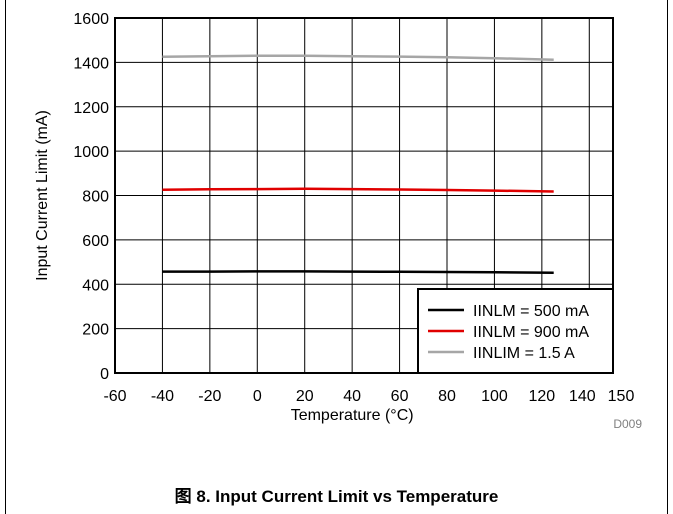 The width and height of the screenshot is (673, 514). What do you see at coordinates (531, 311) in the screenshot?
I see `legend-label-1: IINLM = 500 mA` at bounding box center [531, 311].